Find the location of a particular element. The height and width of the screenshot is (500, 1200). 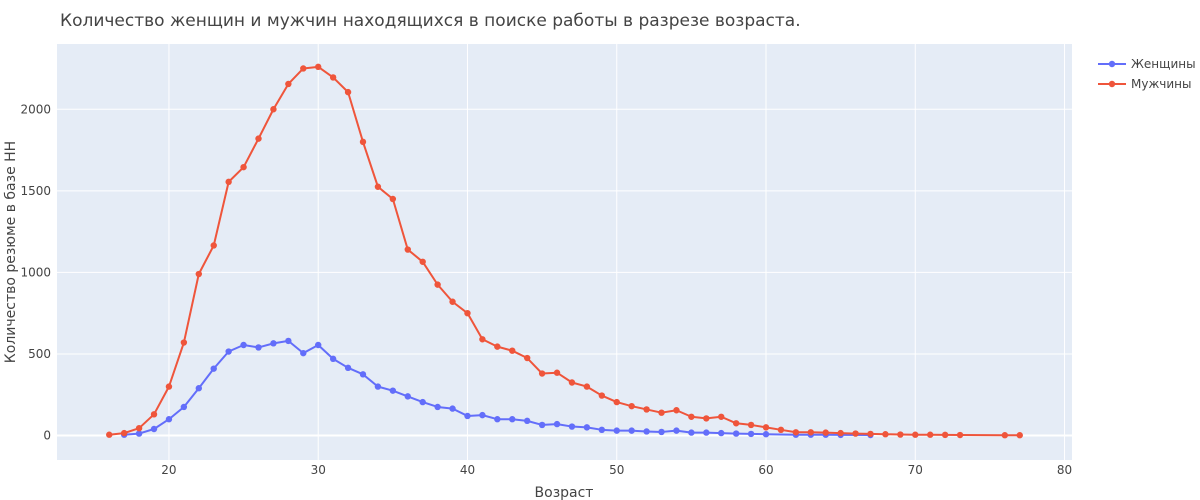

legend-item: Мужчины is located at coordinates (1144, 84).